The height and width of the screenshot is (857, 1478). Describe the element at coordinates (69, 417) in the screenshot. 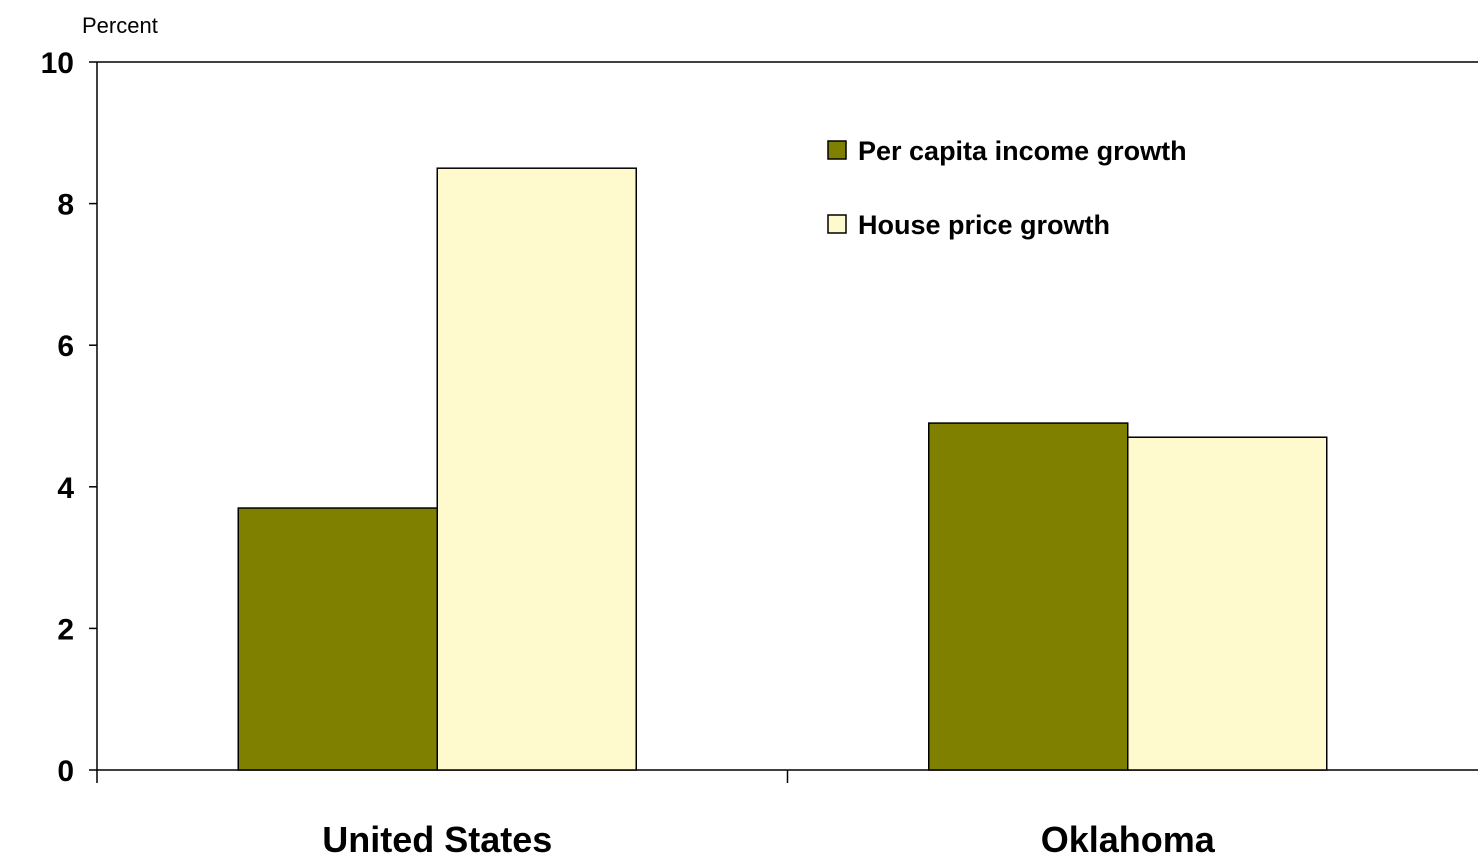

I see `y-axis-ticks: 0 2 4 6 8 10` at that location.